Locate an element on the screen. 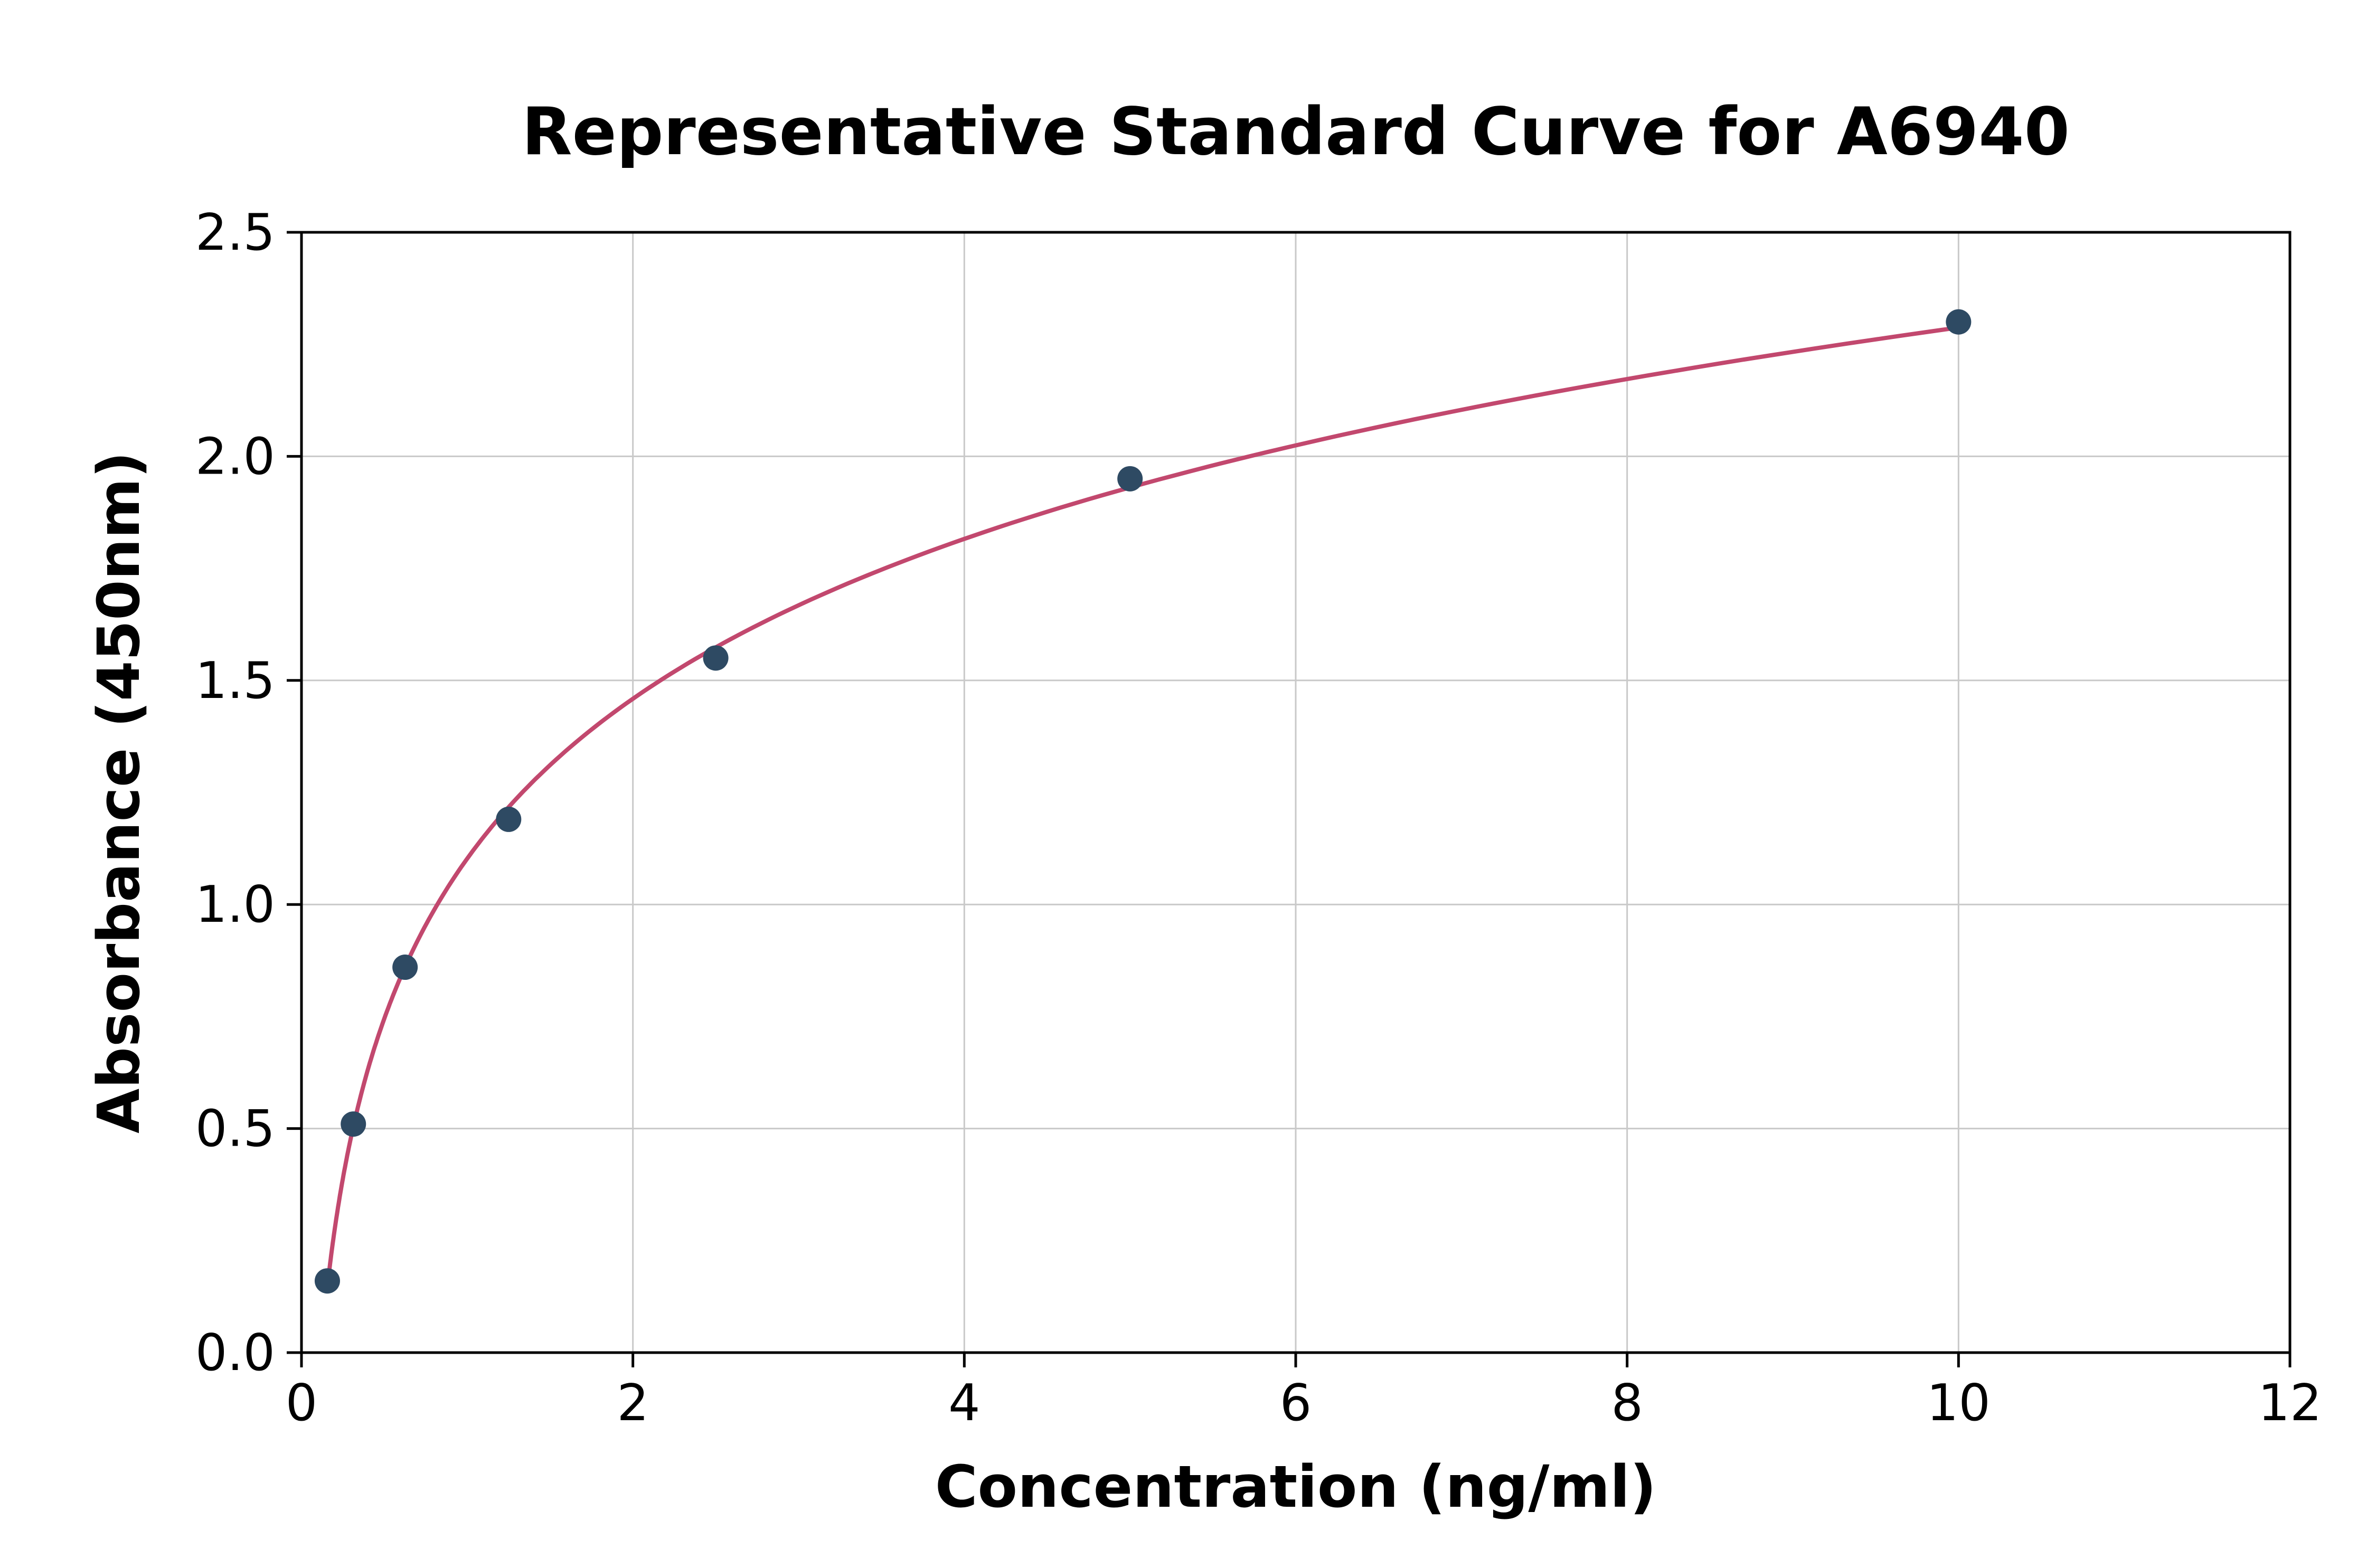 The height and width of the screenshot is (1568, 2376). y-tick-label: 0.5 is located at coordinates (235, 1129).